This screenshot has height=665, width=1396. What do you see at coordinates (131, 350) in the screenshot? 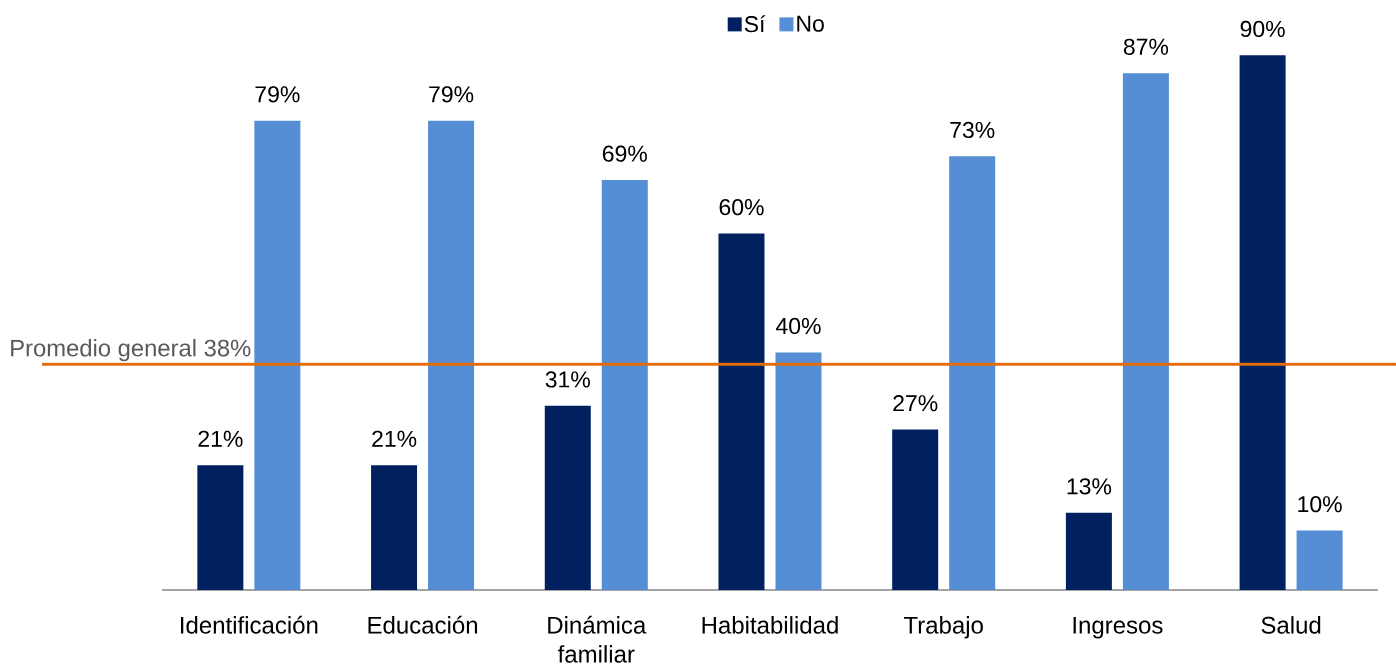
I see `ref-line-label: Promedio general 38%` at bounding box center [131, 350].